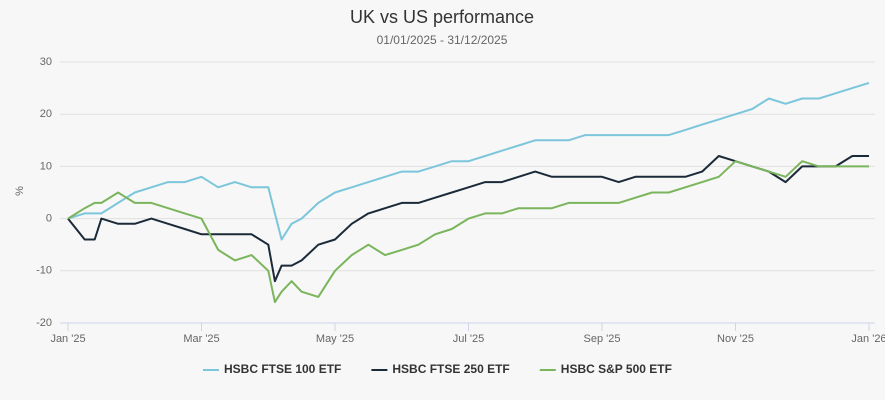  What do you see at coordinates (616, 369) in the screenshot?
I see `legend-label: HSBC S&P 500 ETF` at bounding box center [616, 369].